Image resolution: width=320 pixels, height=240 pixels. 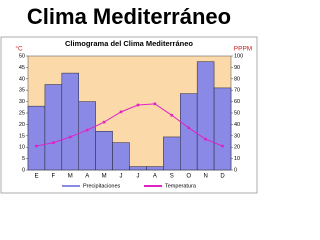 What do you see at coordinates (22, 79) in the screenshot?
I see `y-tick-label: 40` at bounding box center [22, 79].